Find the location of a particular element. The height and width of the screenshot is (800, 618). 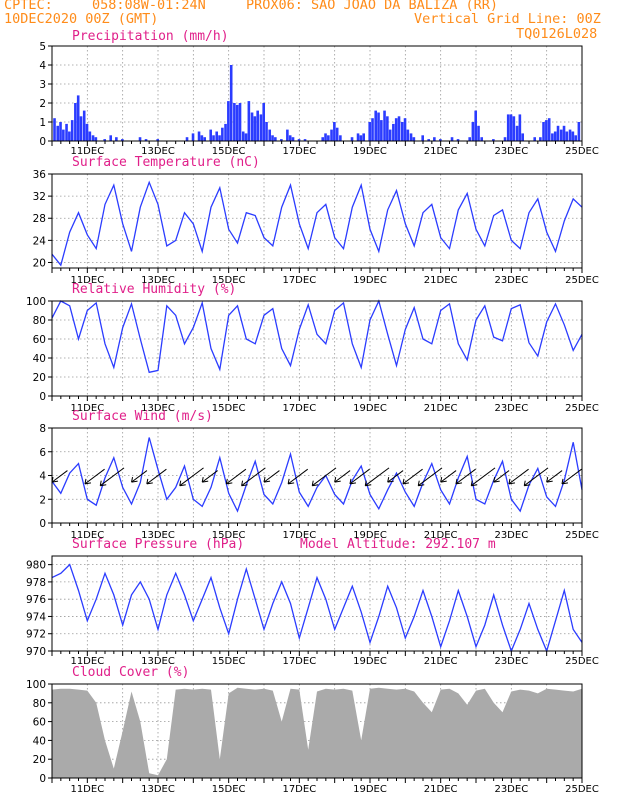

panel-5-xtick-label: 23DEC is located at coordinates (511, 661).